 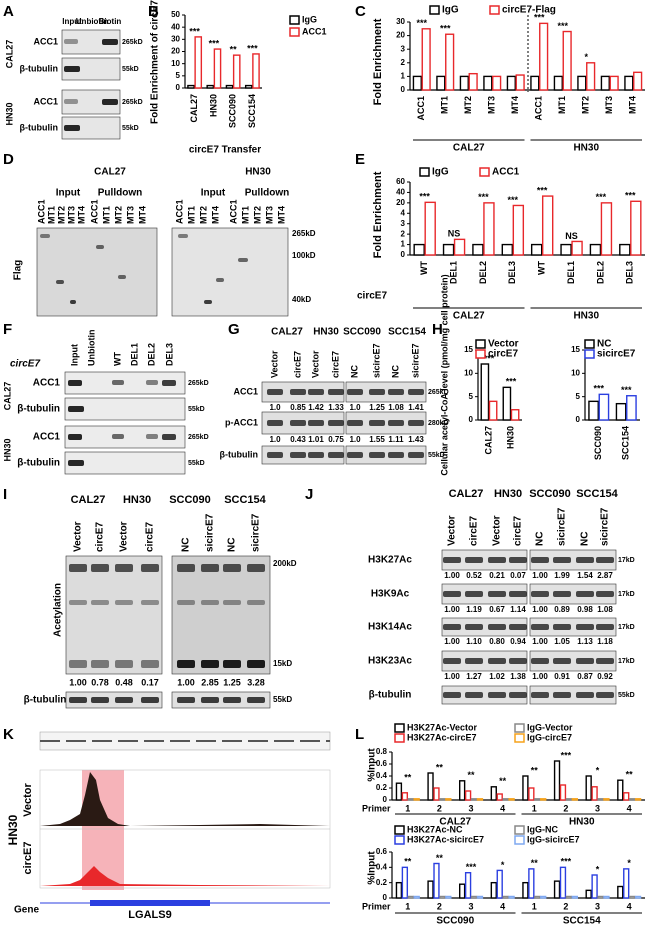 What do you see at coordinates (440, 172) in the screenshot?
I see `legend-label: IgG` at bounding box center [440, 172].